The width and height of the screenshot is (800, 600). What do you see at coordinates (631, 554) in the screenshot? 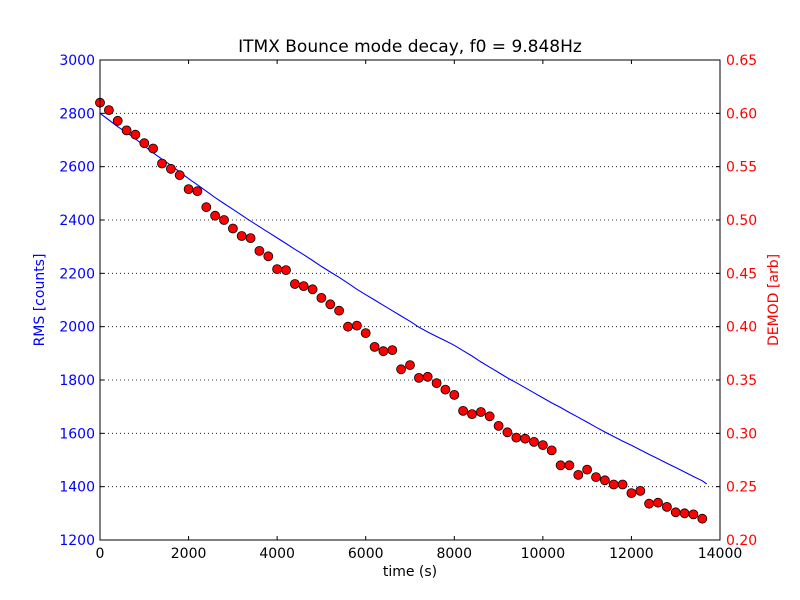
I see `x-tick-label: 12000` at bounding box center [631, 554].